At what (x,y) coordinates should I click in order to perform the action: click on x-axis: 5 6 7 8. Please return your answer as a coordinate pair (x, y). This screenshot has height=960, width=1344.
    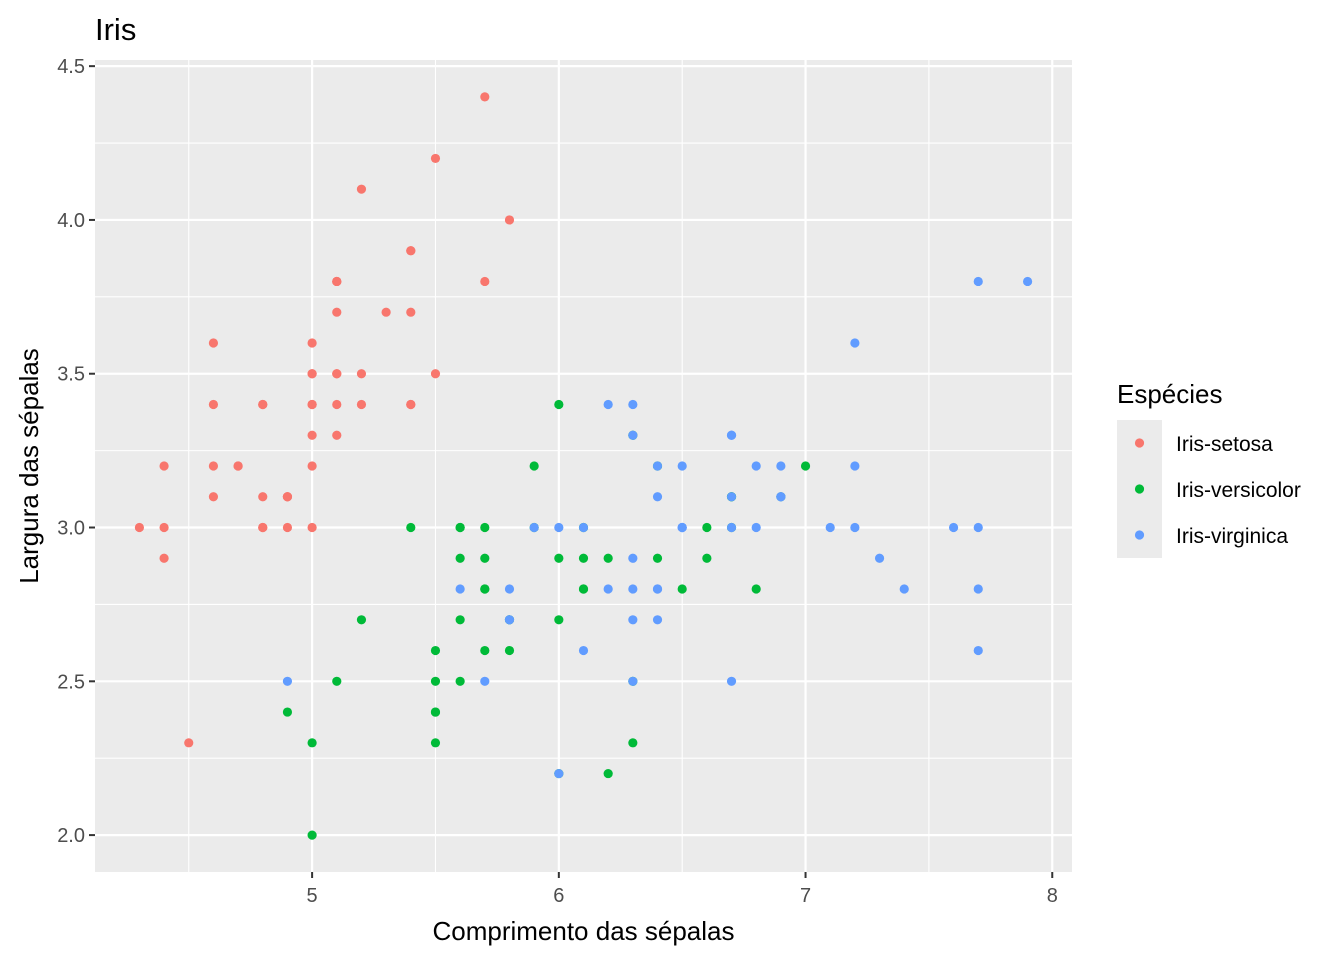
    Looking at the image, I should click on (682, 889).